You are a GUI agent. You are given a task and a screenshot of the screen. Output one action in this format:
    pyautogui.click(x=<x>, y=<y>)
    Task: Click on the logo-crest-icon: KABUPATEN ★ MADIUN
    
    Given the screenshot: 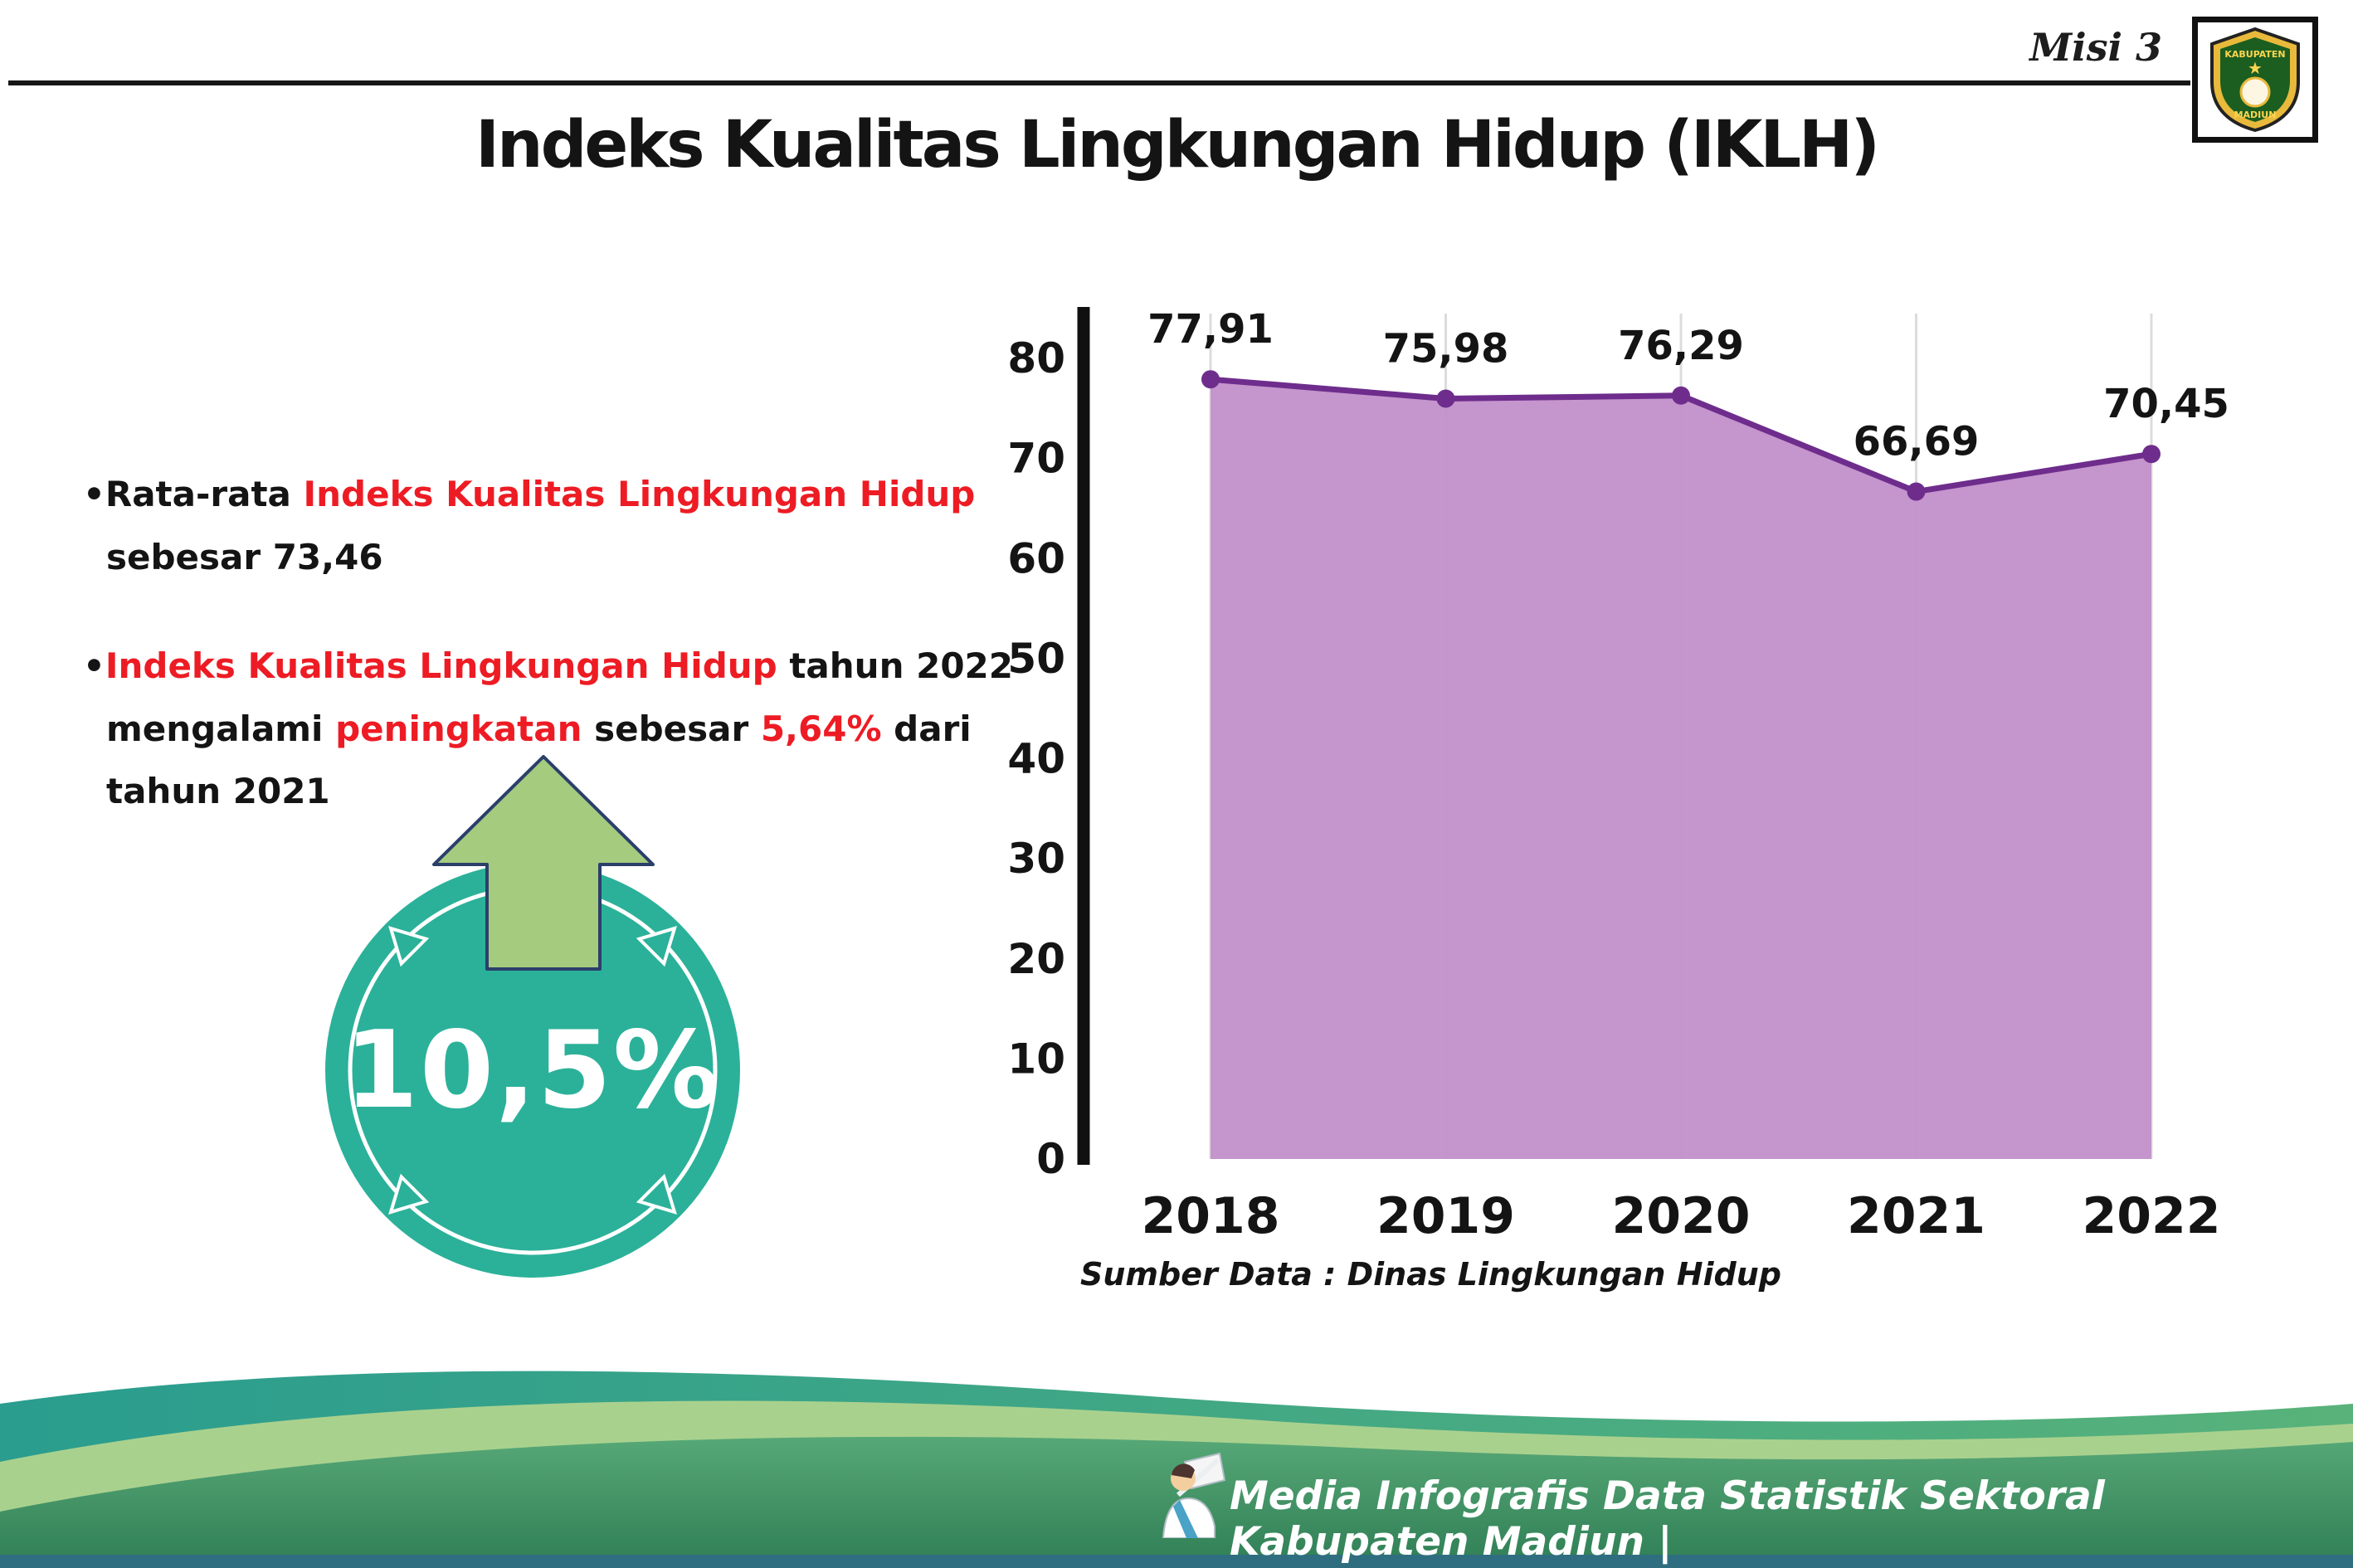 What is the action you would take?
    pyautogui.click(x=2255, y=80)
    